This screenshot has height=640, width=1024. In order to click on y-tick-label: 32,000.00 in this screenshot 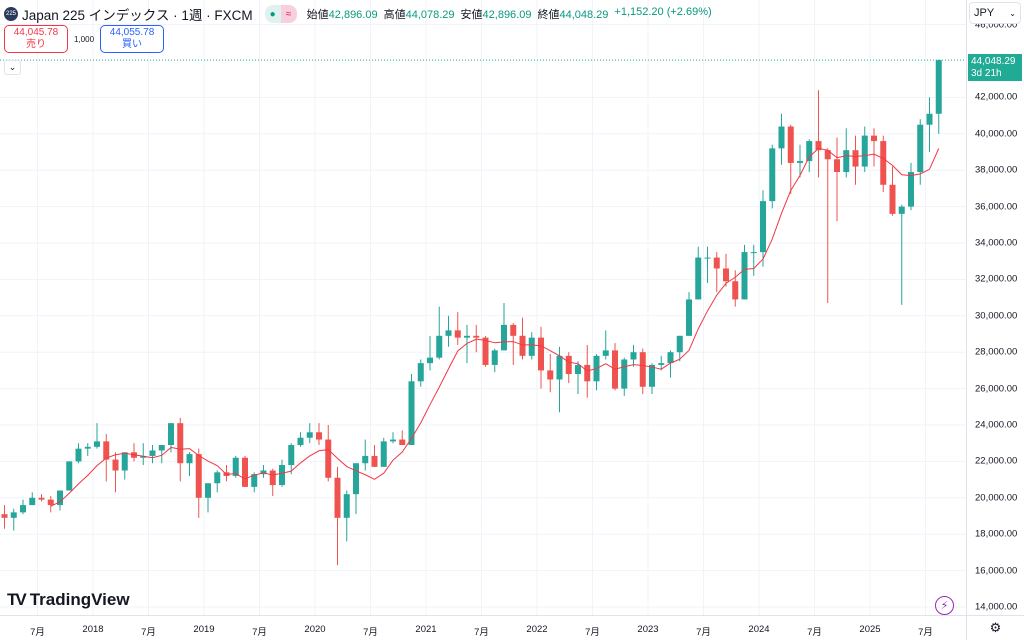, I will do `click(996, 279)`.